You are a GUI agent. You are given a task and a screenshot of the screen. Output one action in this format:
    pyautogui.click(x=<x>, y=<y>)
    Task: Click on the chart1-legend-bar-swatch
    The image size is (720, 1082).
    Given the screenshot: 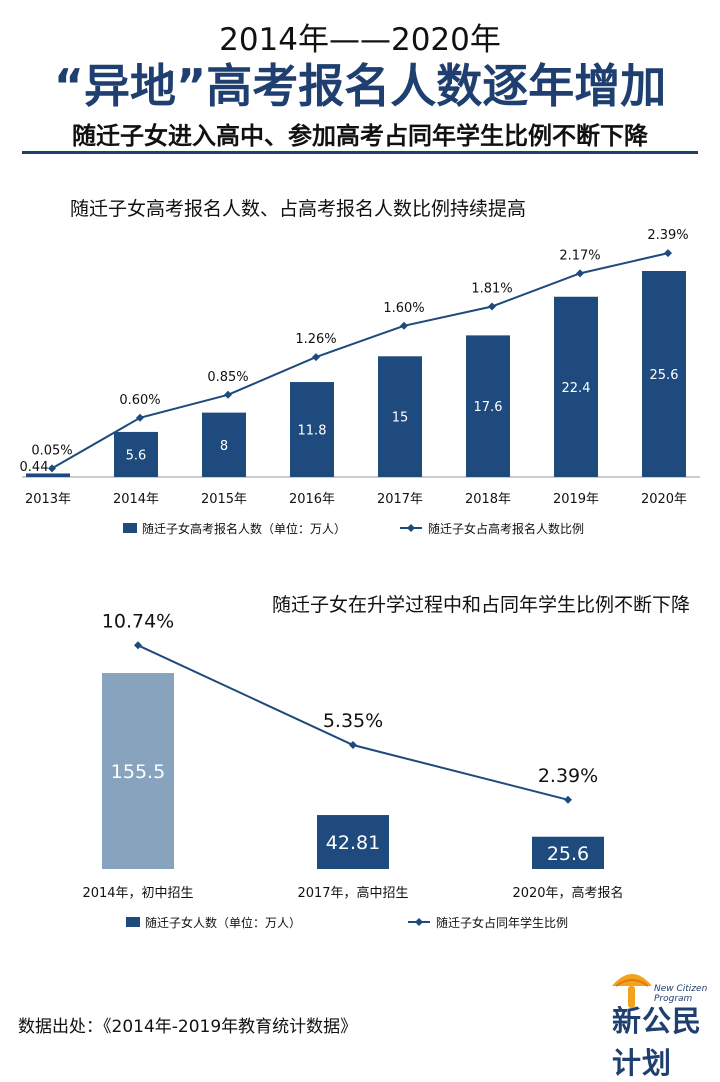 What is the action you would take?
    pyautogui.click(x=130, y=528)
    